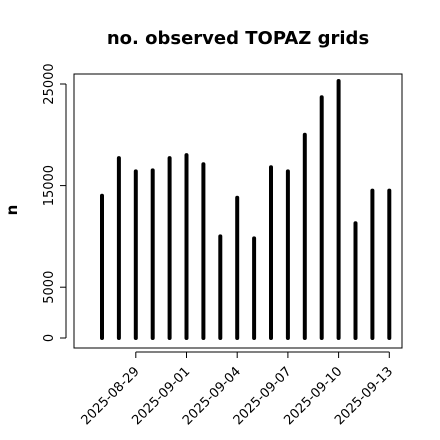 This screenshot has width=440, height=440. I want to click on y-axis: 0 5000 15000 25000, so click(54, 202).